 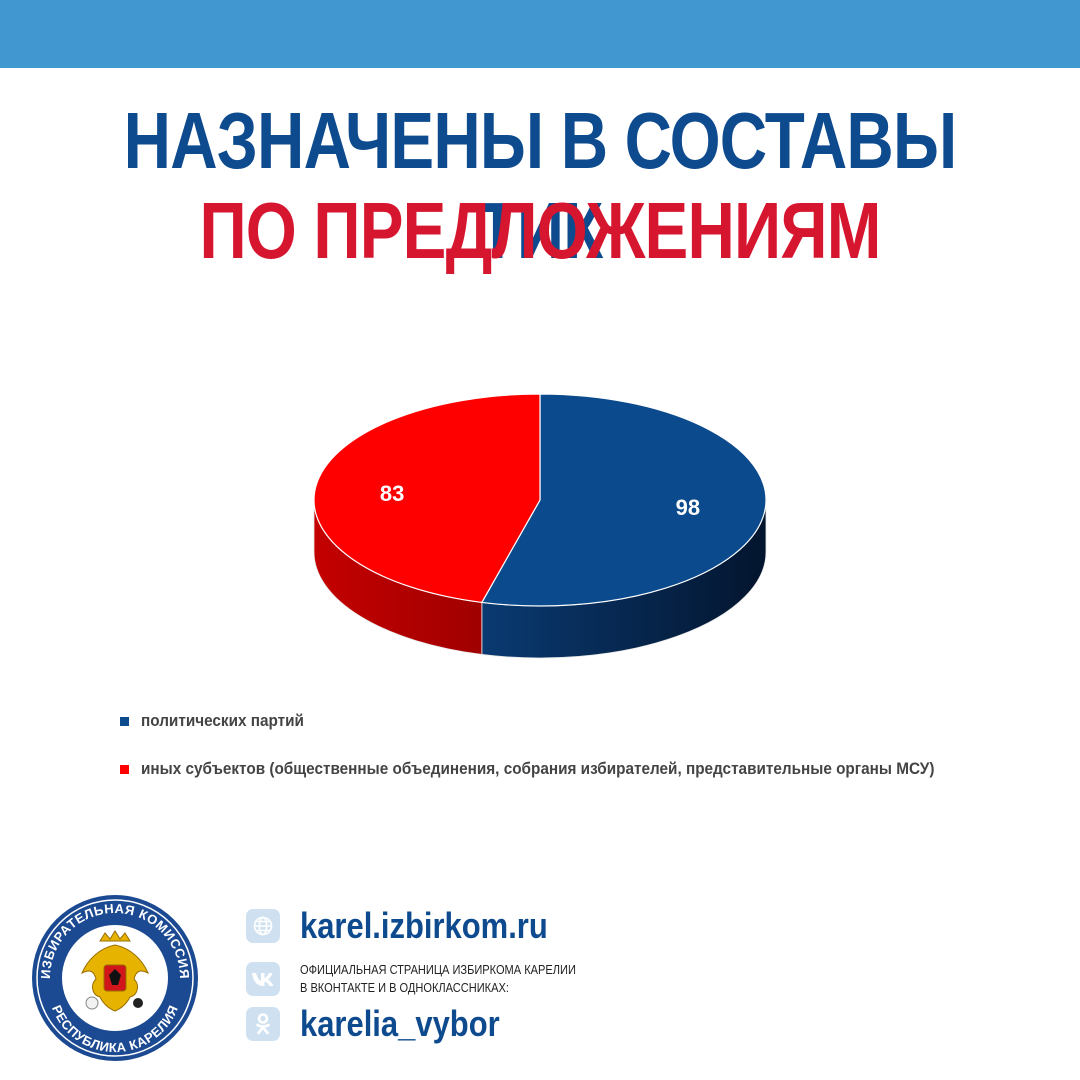 I want to click on description-line-2: В ВКОНТАКТЕ И В ОДНОКЛАССНИКАХ:, so click(x=404, y=987).